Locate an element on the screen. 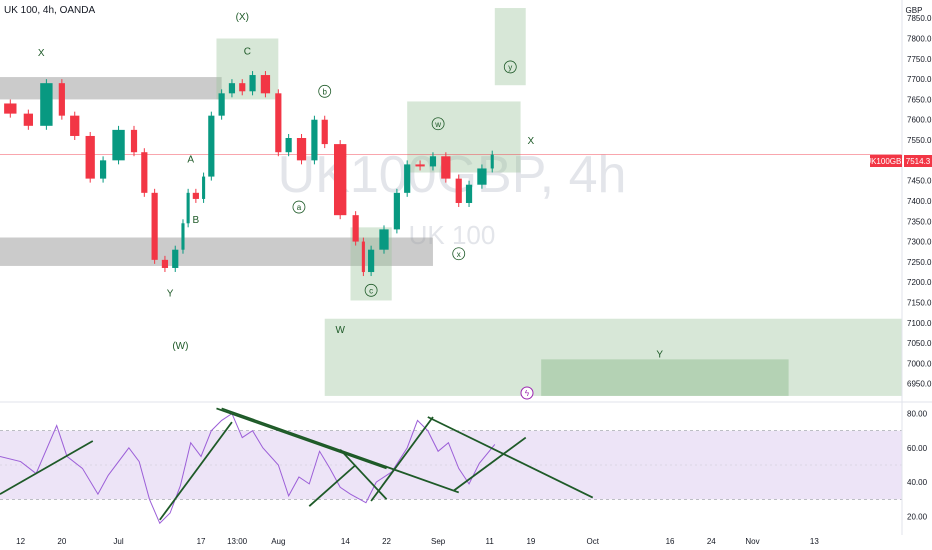 This screenshot has height=550, width=932. price-tick-14: 7150.0 is located at coordinates (919, 302).